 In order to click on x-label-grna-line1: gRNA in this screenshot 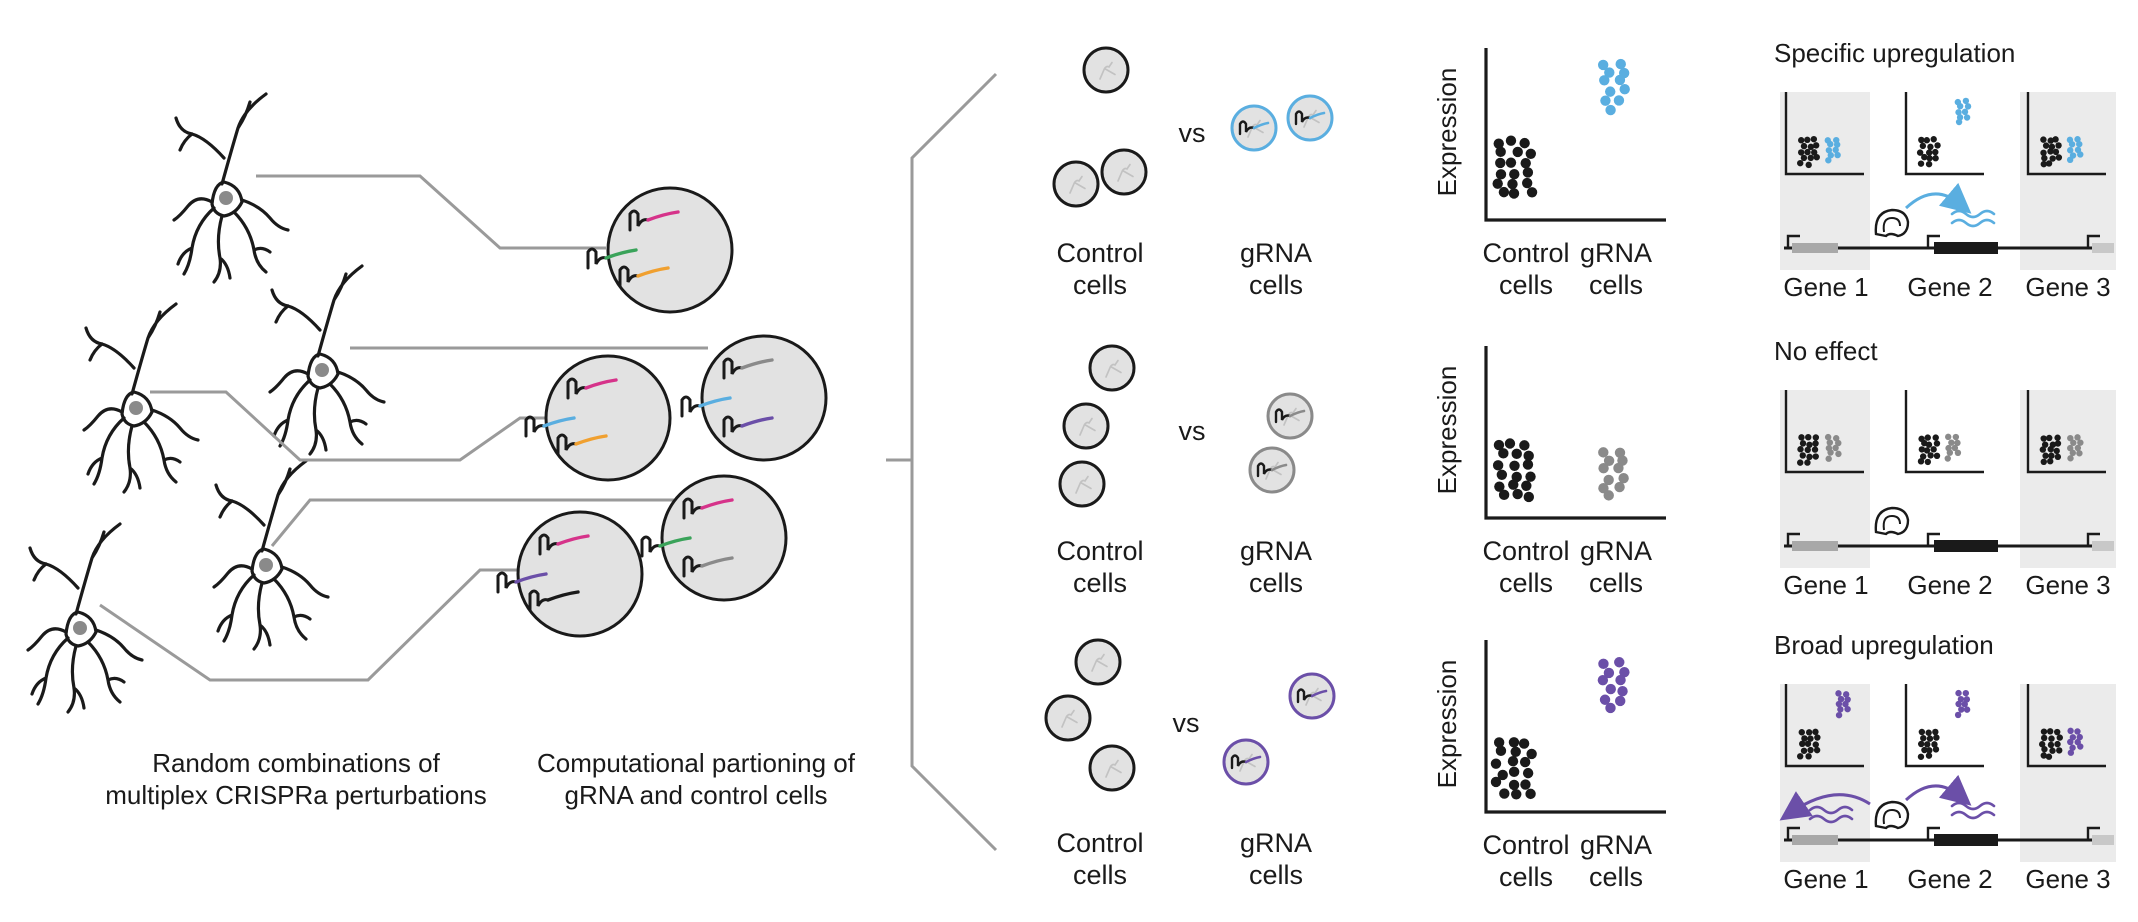, I will do `click(1616, 551)`.